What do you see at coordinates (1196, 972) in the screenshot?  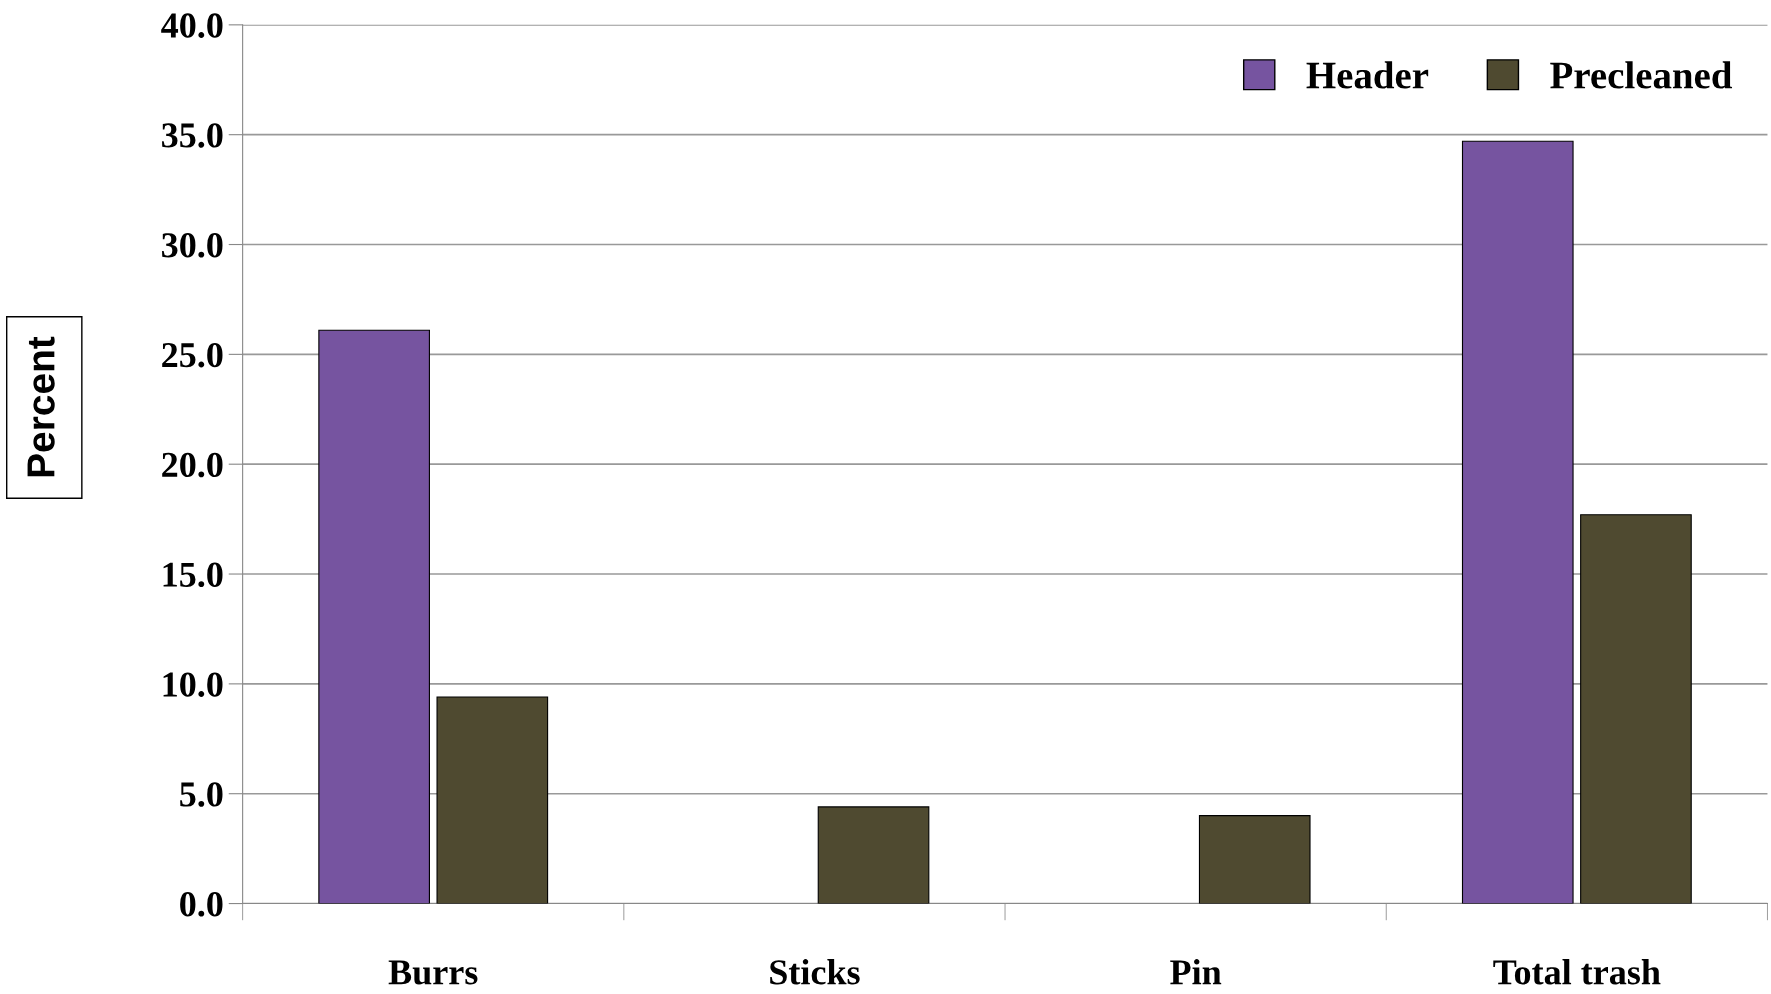 I see `x-tick-label: Pin` at bounding box center [1196, 972].